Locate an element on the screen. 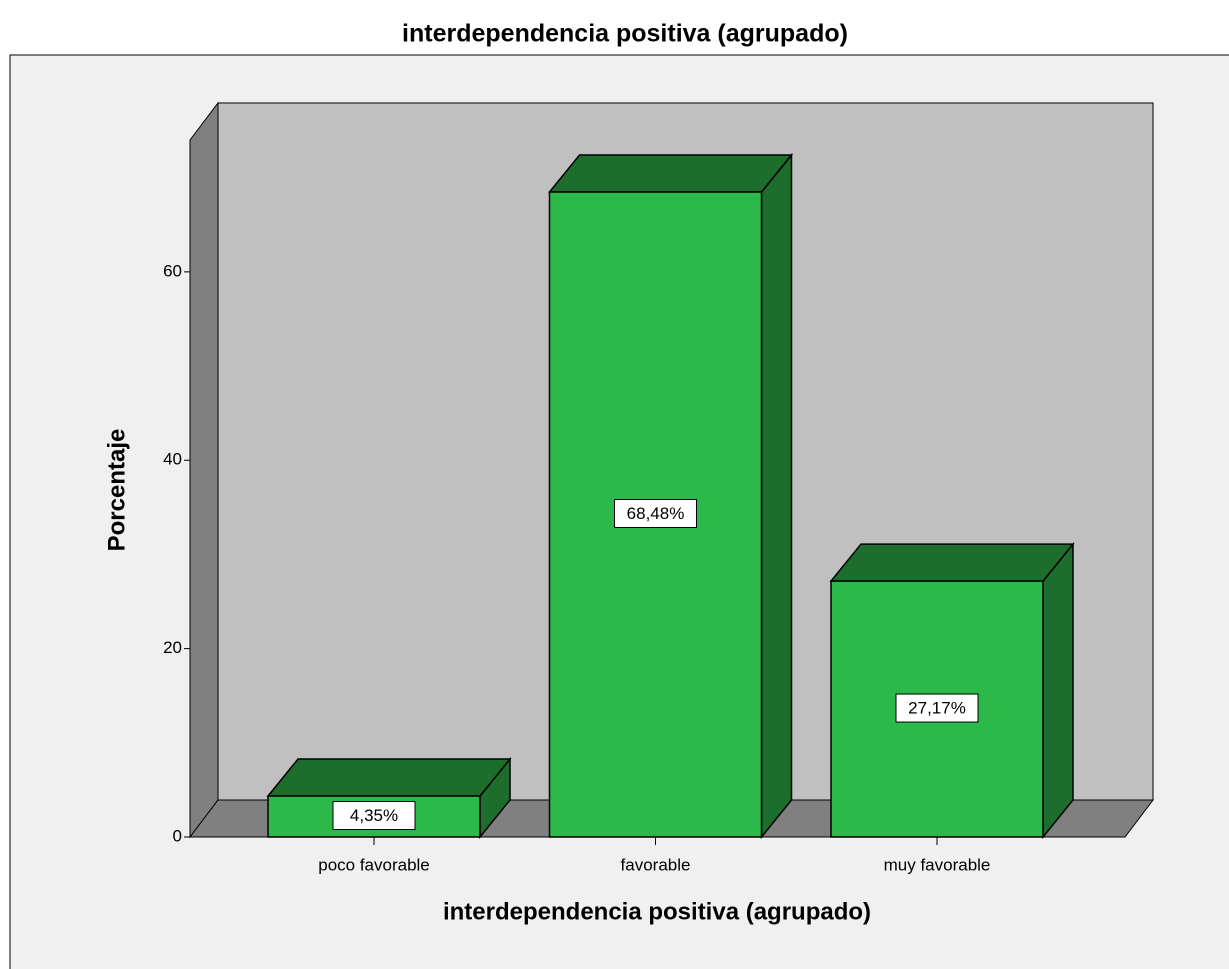 The image size is (1229, 969). y-tick-label: 40 is located at coordinates (172, 459).